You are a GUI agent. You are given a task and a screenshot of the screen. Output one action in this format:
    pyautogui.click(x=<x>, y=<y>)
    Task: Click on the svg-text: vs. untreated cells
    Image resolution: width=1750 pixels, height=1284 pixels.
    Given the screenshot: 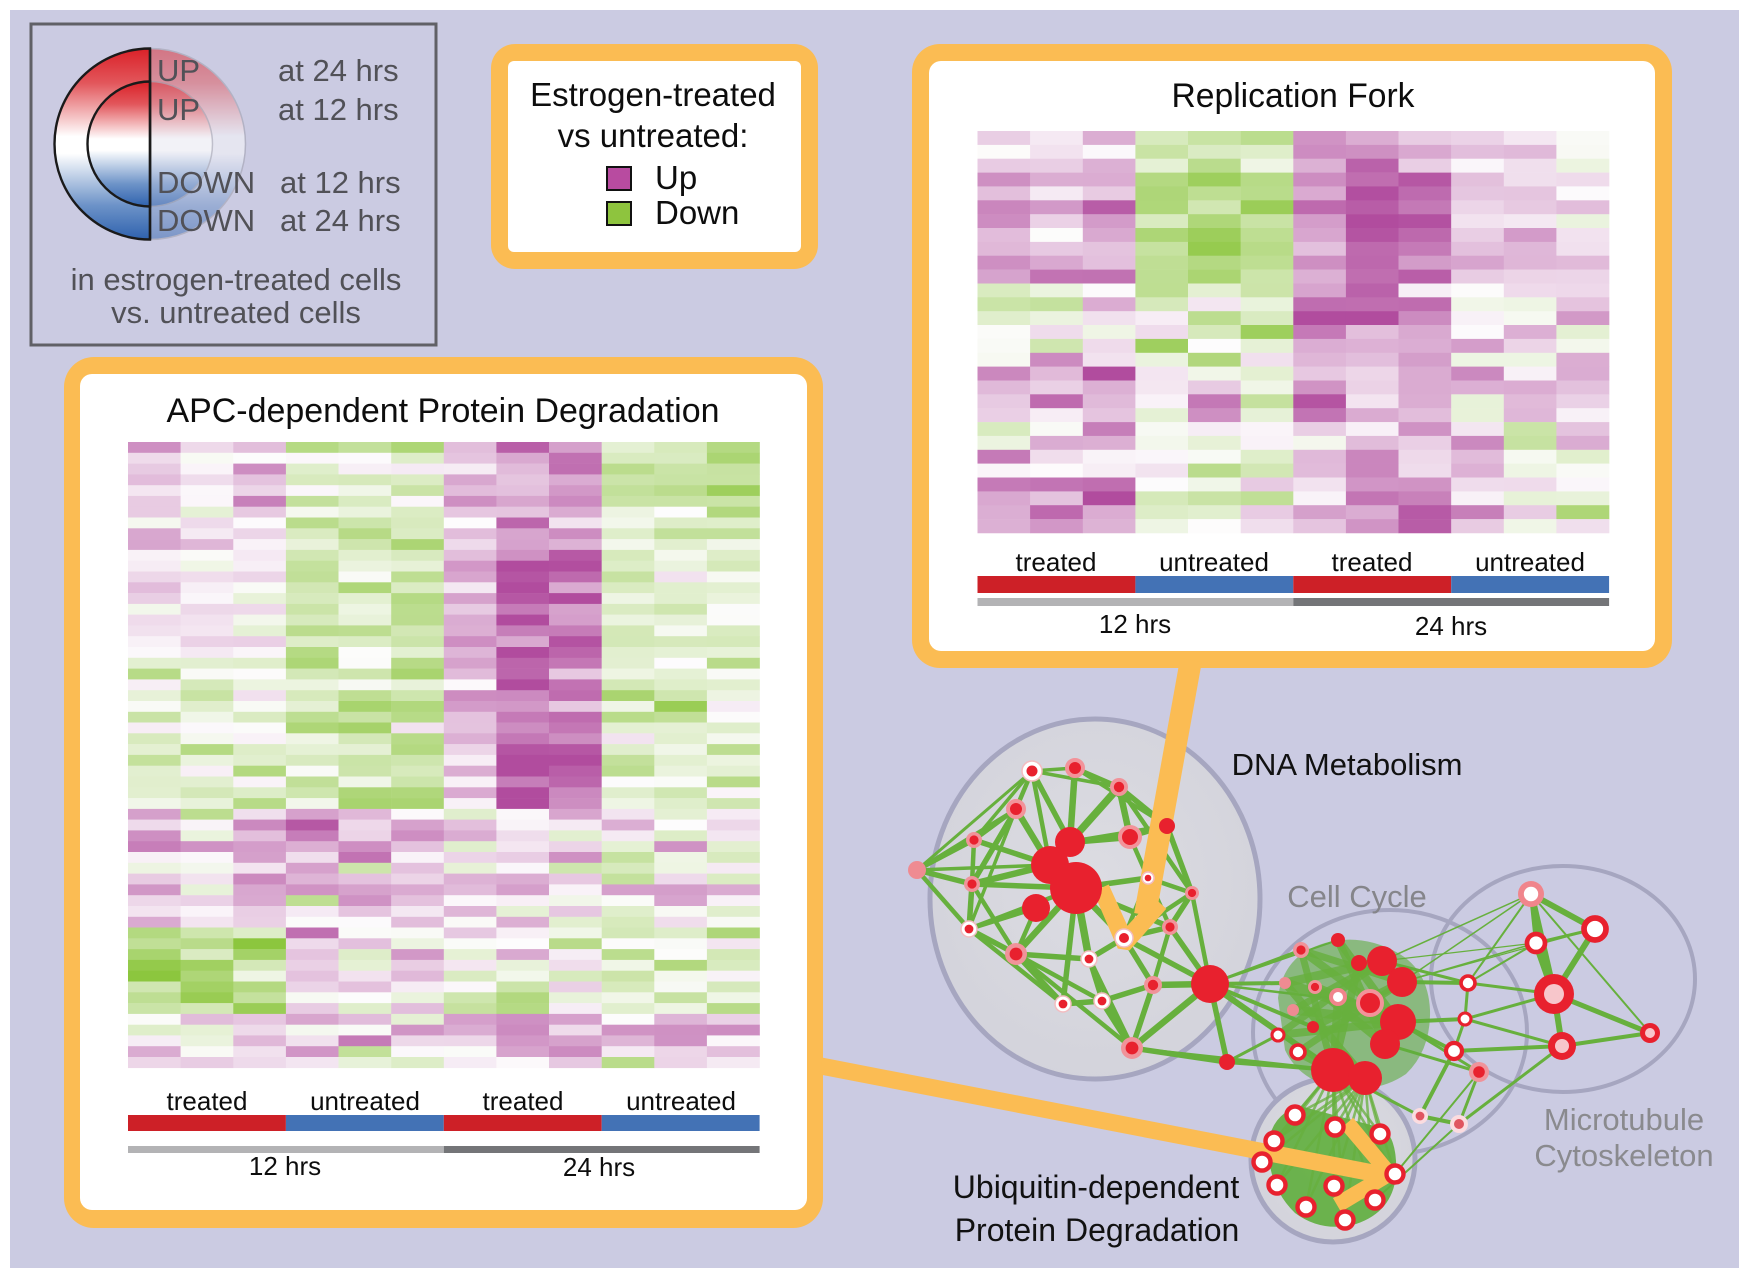 What is the action you would take?
    pyautogui.click(x=236, y=312)
    